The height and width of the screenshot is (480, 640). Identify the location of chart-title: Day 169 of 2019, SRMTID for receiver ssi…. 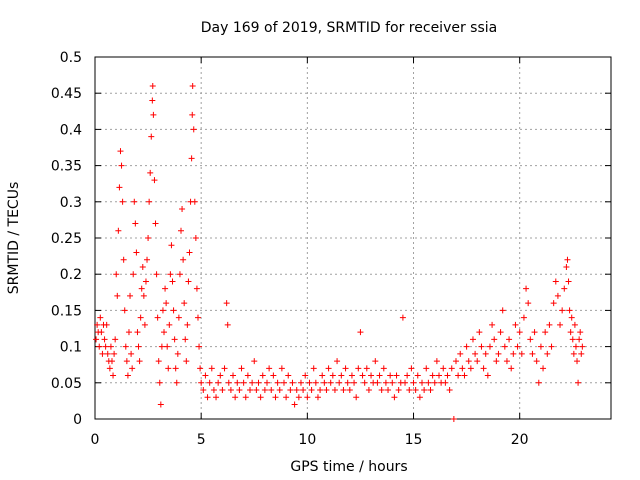
(349, 28).